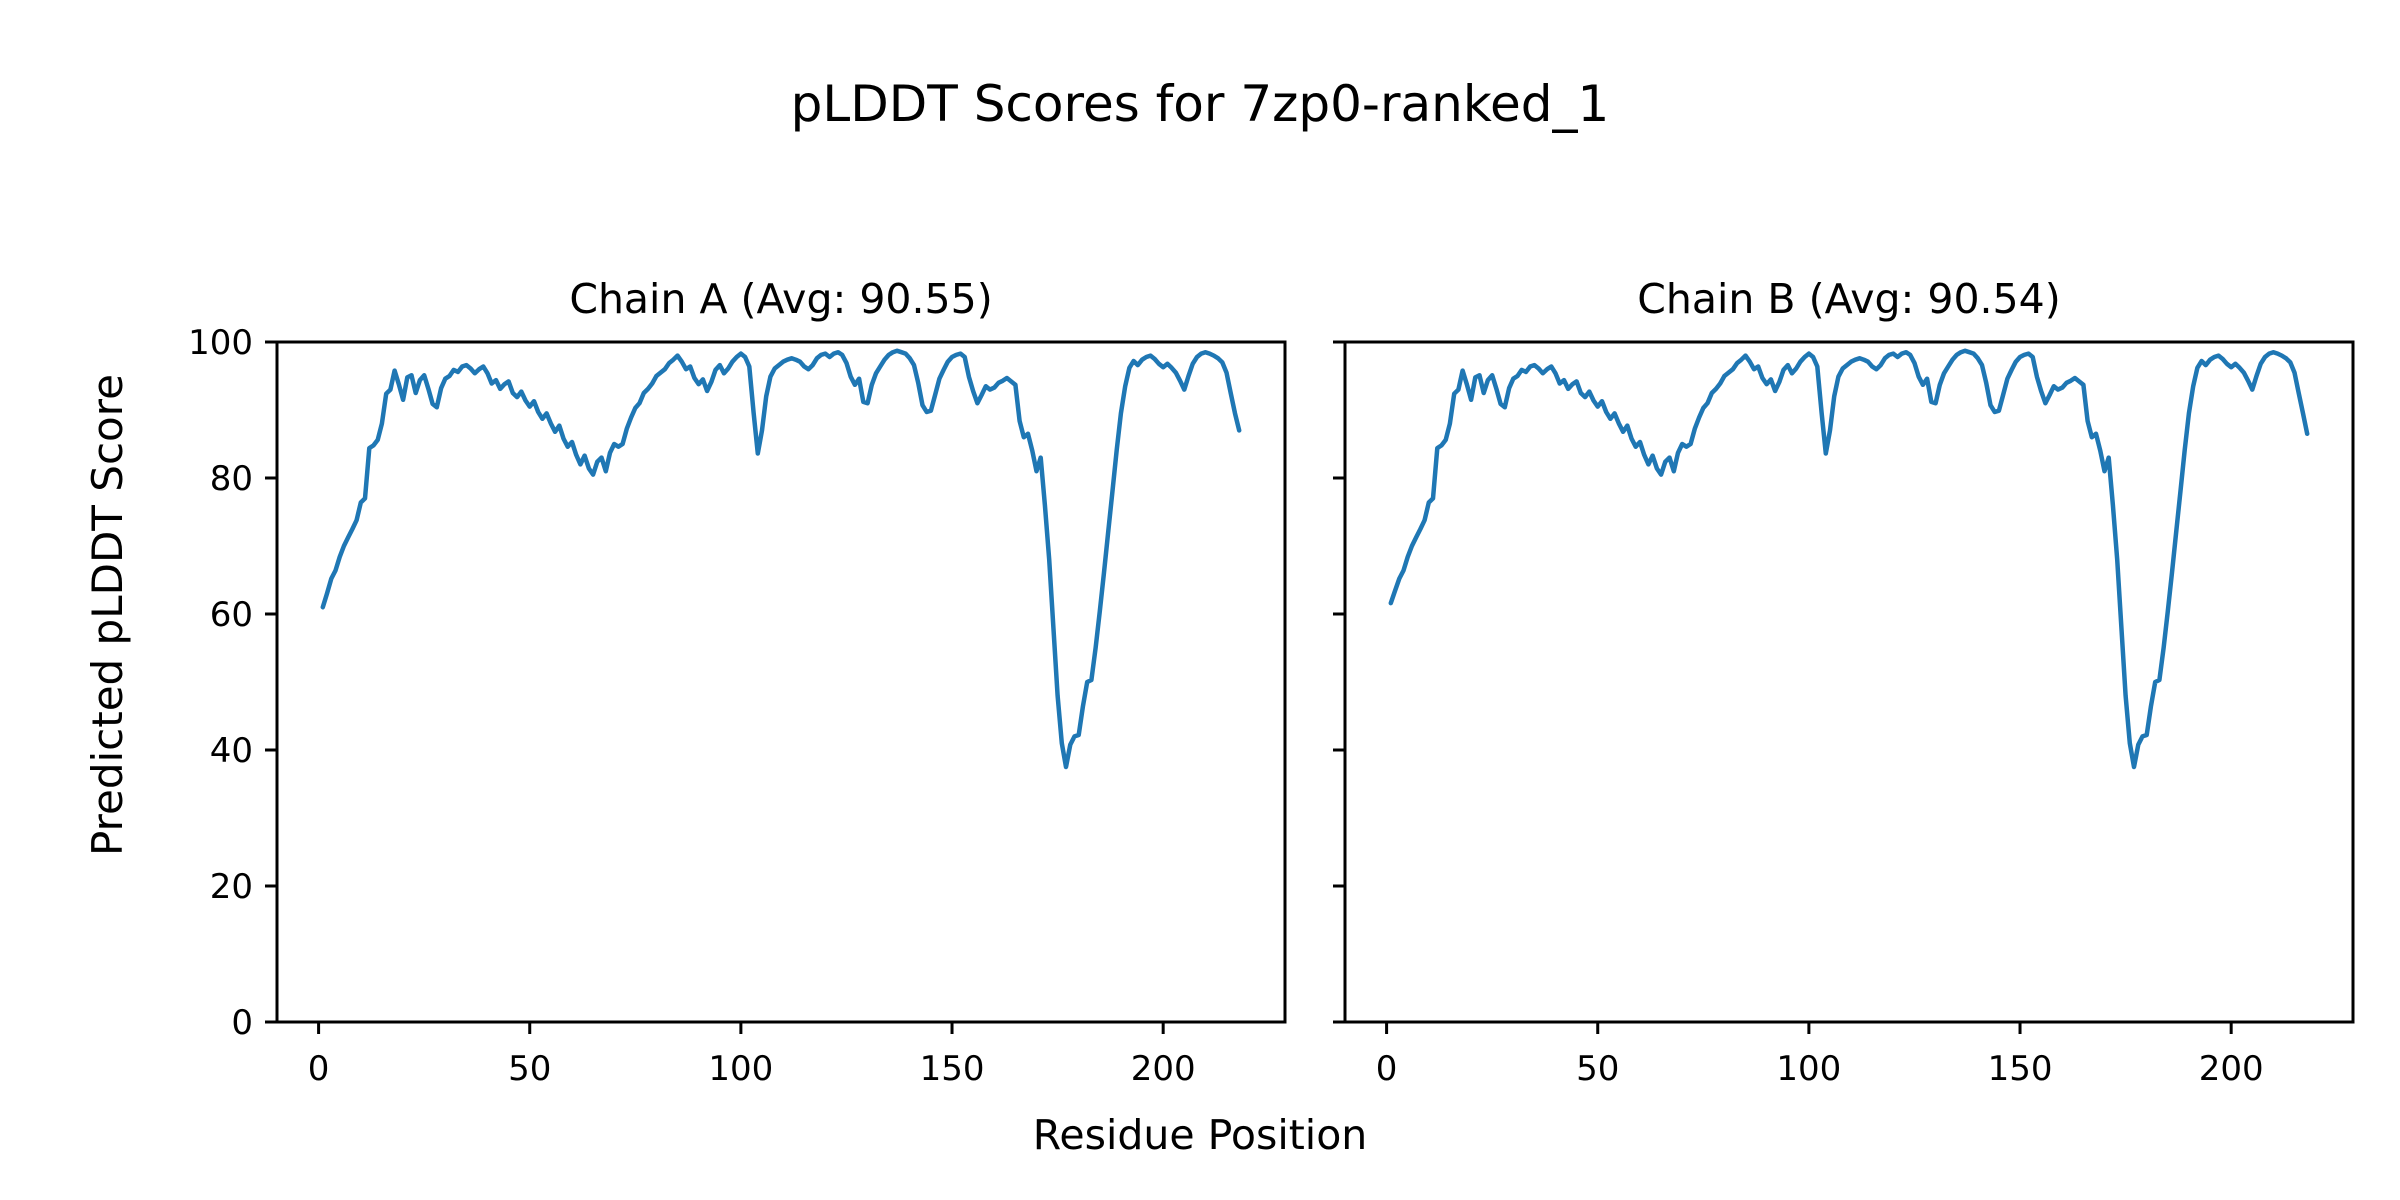 The width and height of the screenshot is (2400, 1200). What do you see at coordinates (242, 1023) in the screenshot?
I see `y-tick-label: 0` at bounding box center [242, 1023].